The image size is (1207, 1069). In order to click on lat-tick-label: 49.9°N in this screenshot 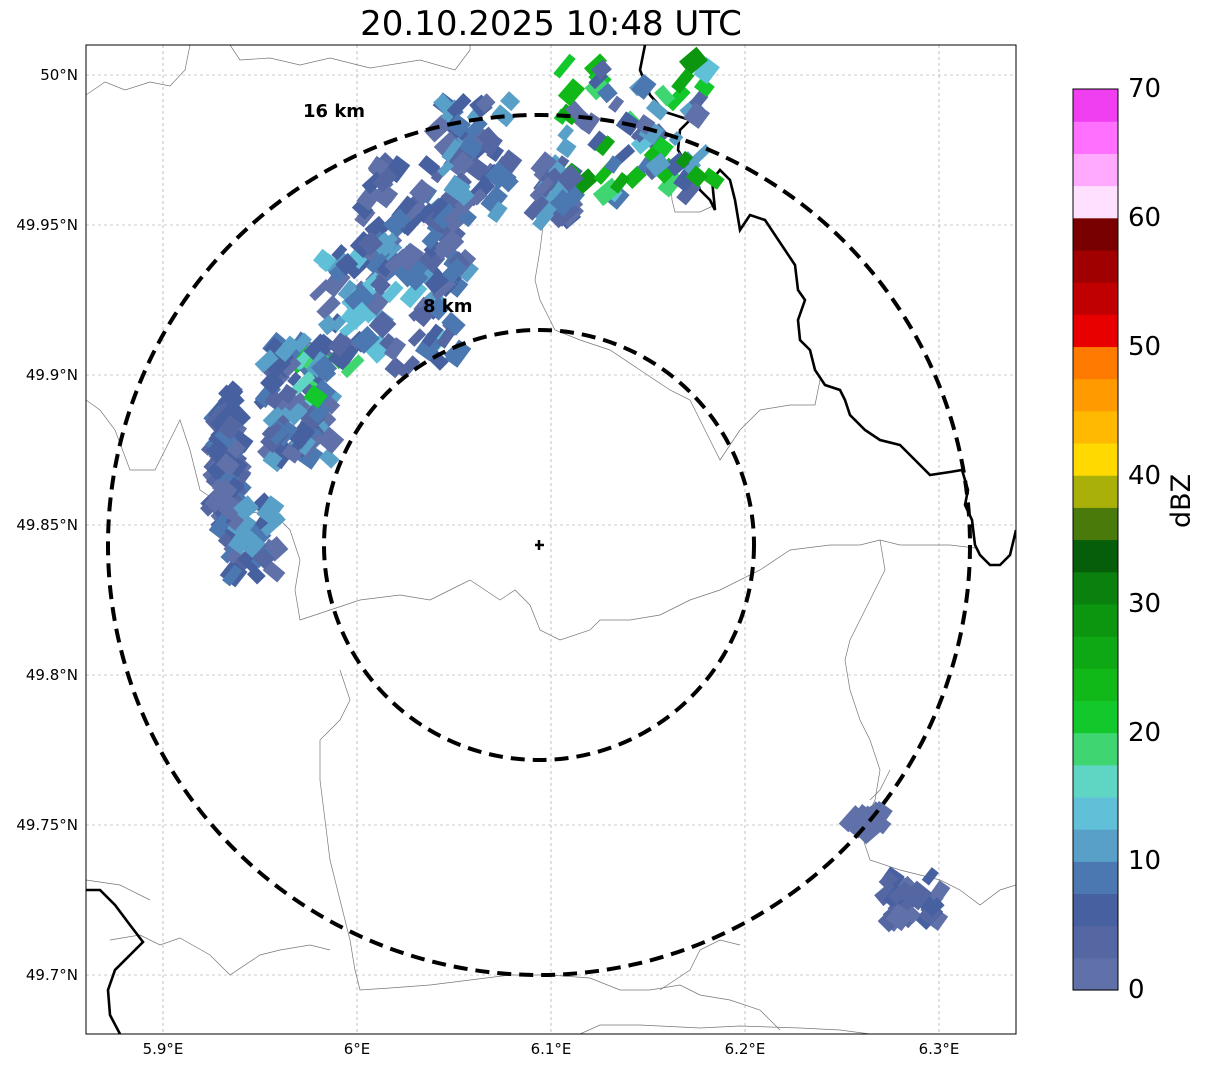, I will do `click(51, 375)`.